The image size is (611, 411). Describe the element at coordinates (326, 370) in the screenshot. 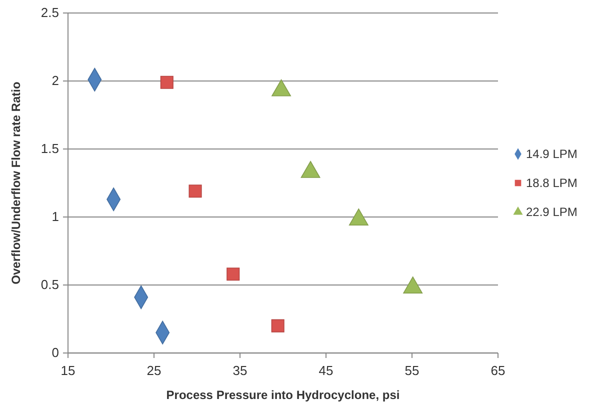

I see `x-tick-label: 45` at that location.